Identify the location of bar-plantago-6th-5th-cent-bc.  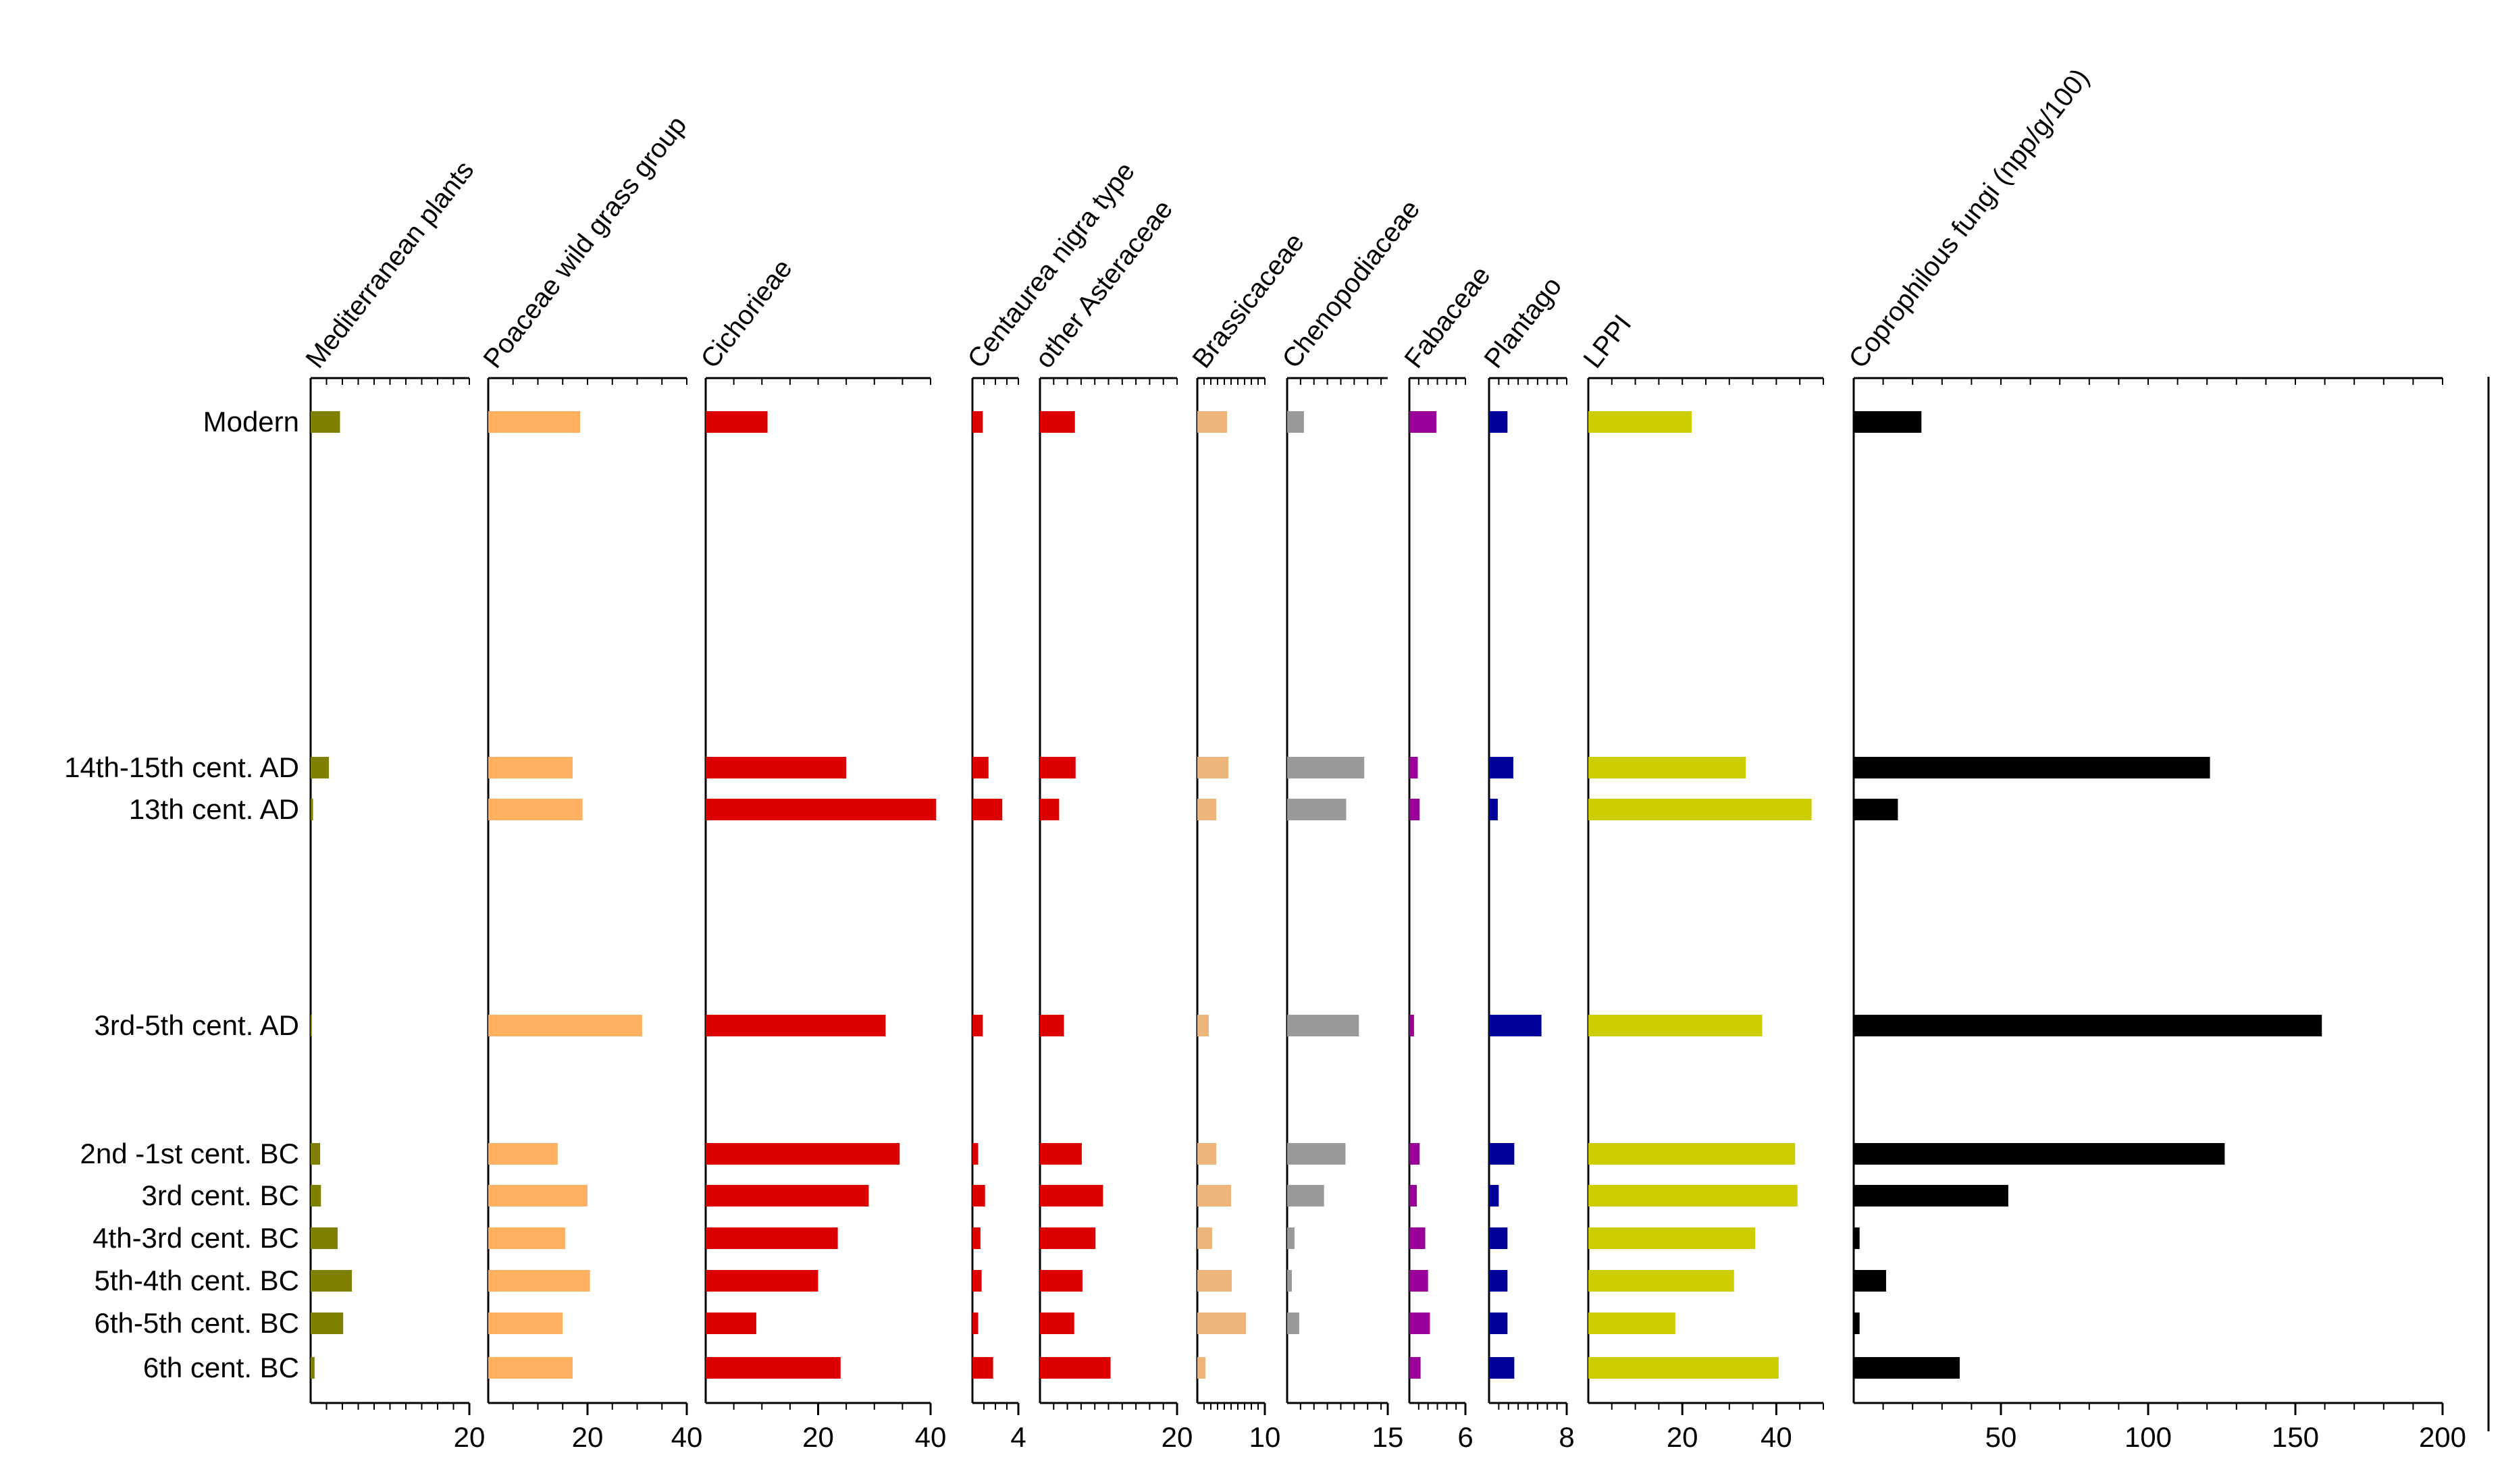
(1498, 1323).